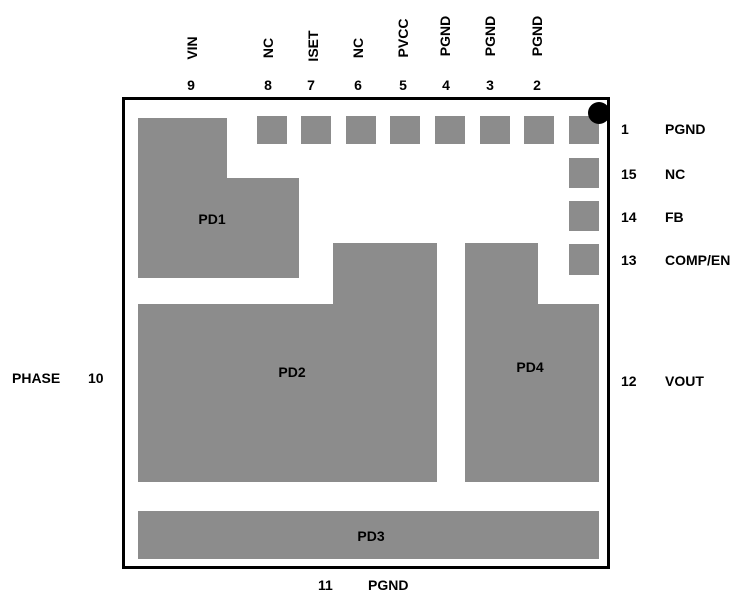 The image size is (754, 593). Describe the element at coordinates (537, 85) in the screenshot. I see `pin-number-2: 2` at that location.